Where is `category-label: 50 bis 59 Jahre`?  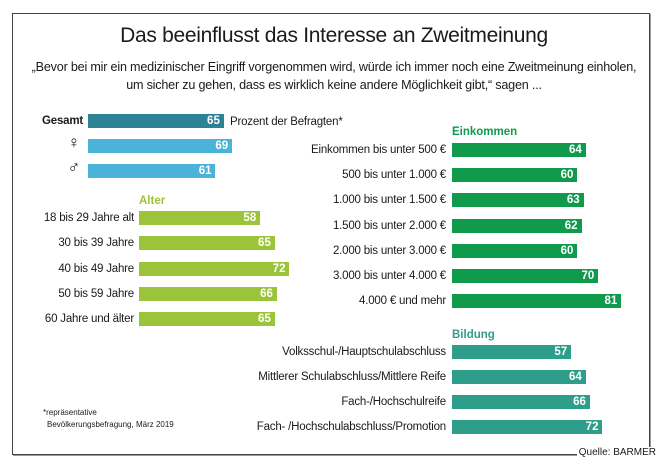 category-label: 50 bis 59 Jahre is located at coordinates (96, 293).